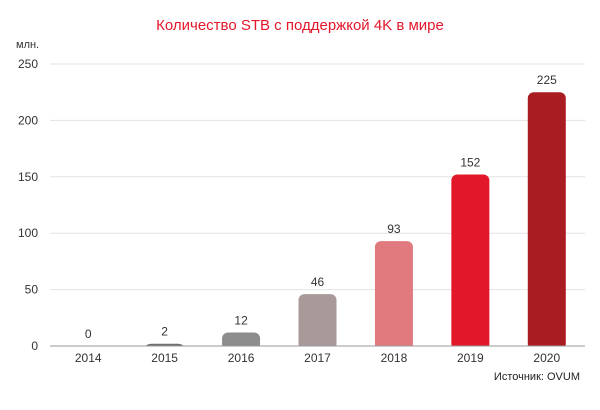 The image size is (600, 410). Describe the element at coordinates (164, 358) in the screenshot. I see `x-tick-label-2015: 2015` at that location.